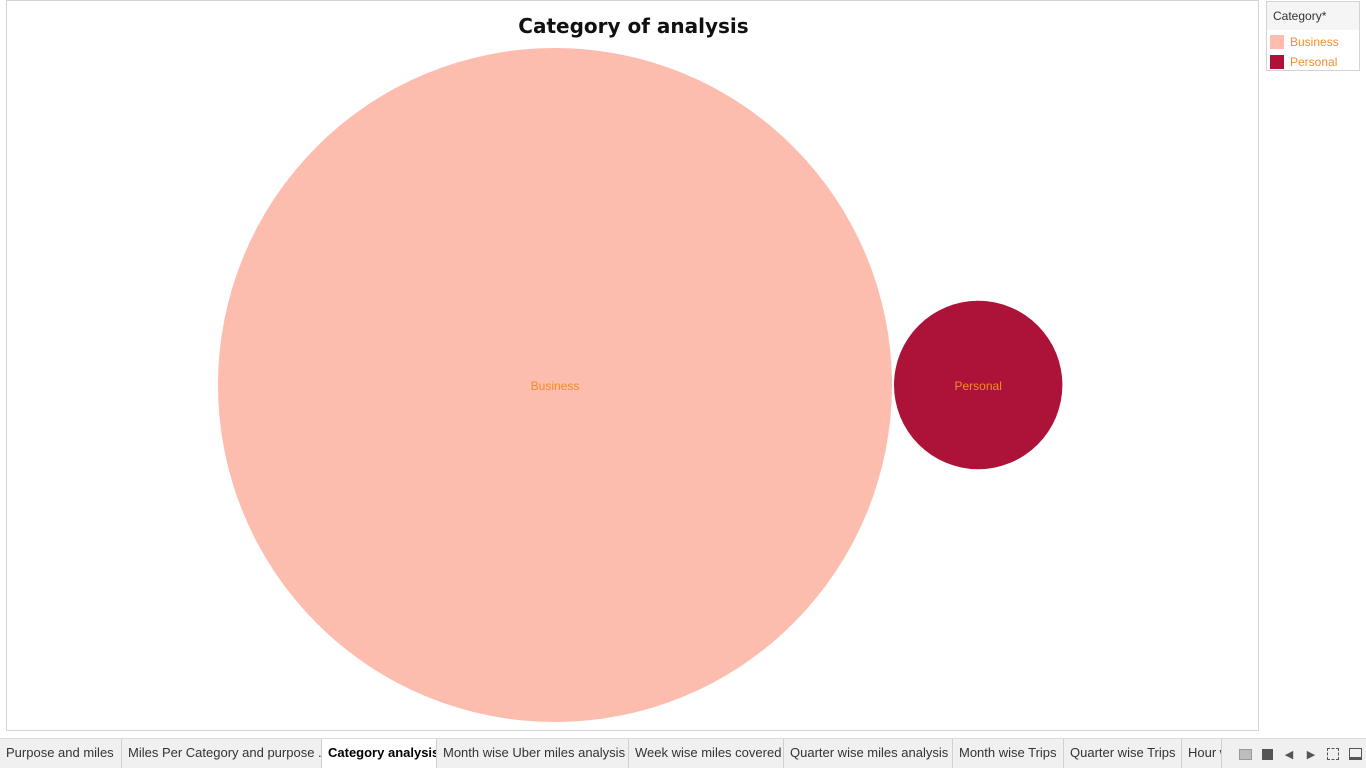  I want to click on fullscreen-icon, so click(1333, 754).